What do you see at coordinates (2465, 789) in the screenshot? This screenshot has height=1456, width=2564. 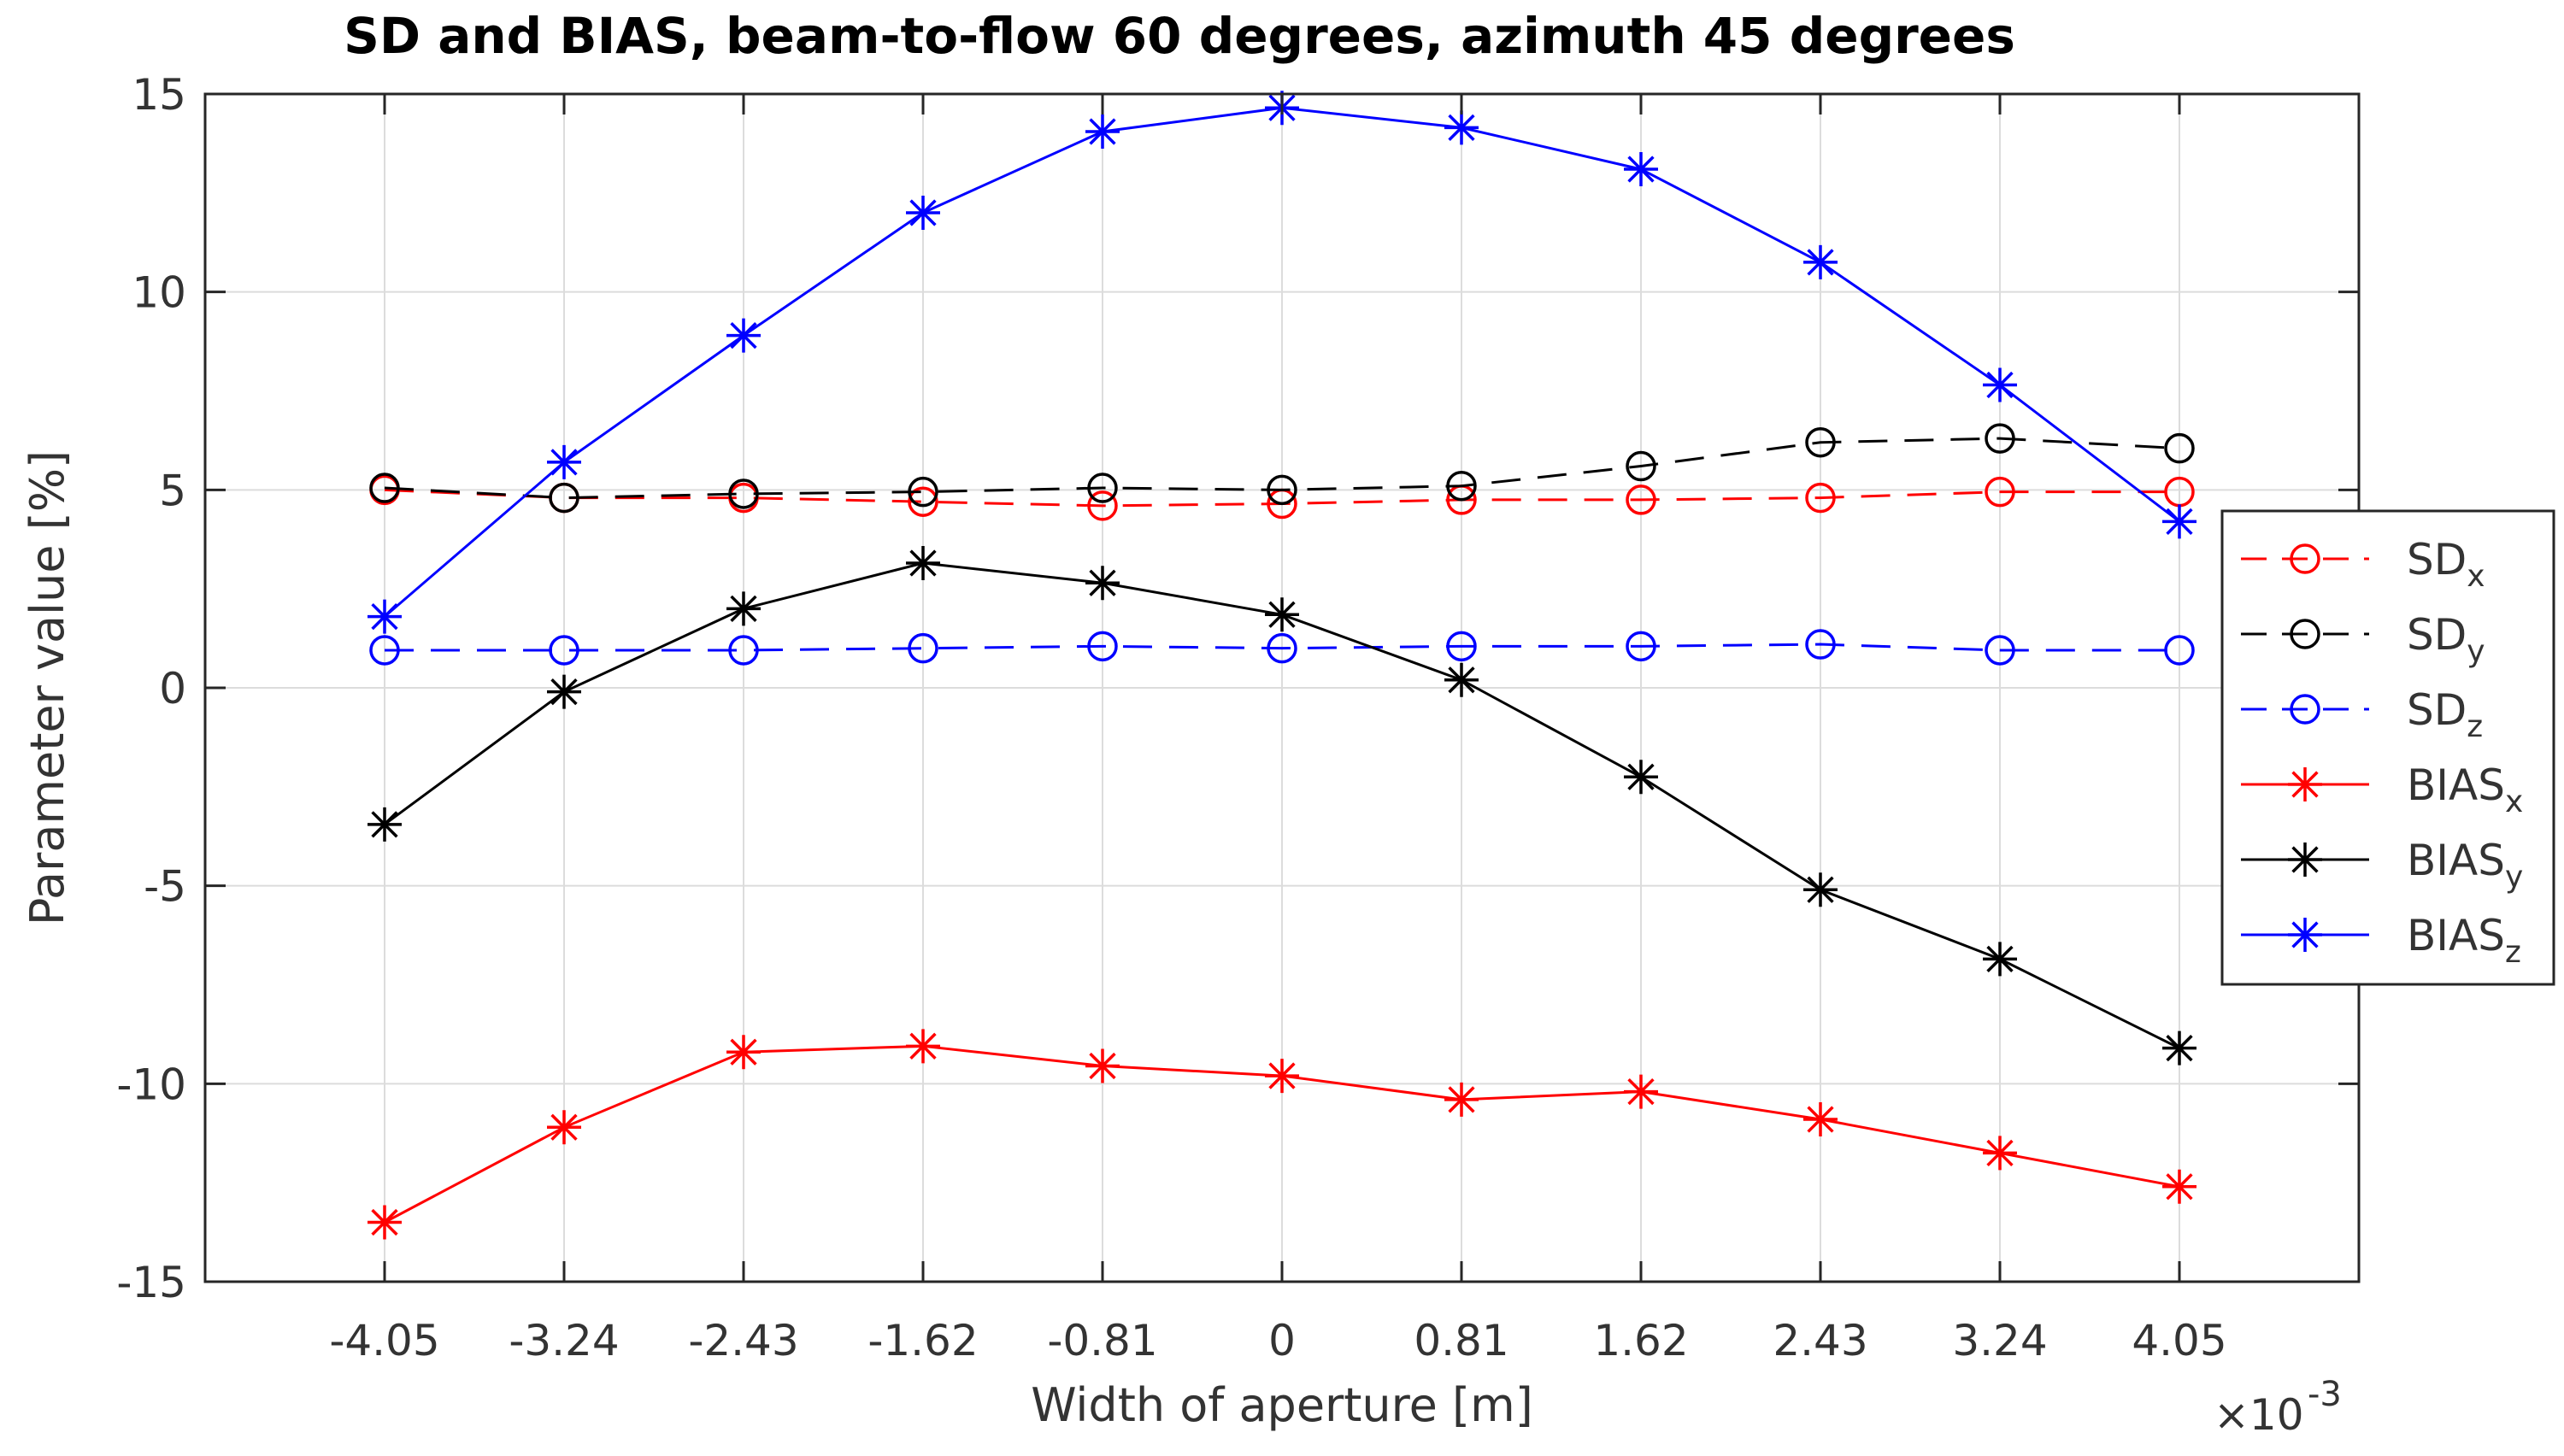 I see `legend-label: BIASx` at bounding box center [2465, 789].